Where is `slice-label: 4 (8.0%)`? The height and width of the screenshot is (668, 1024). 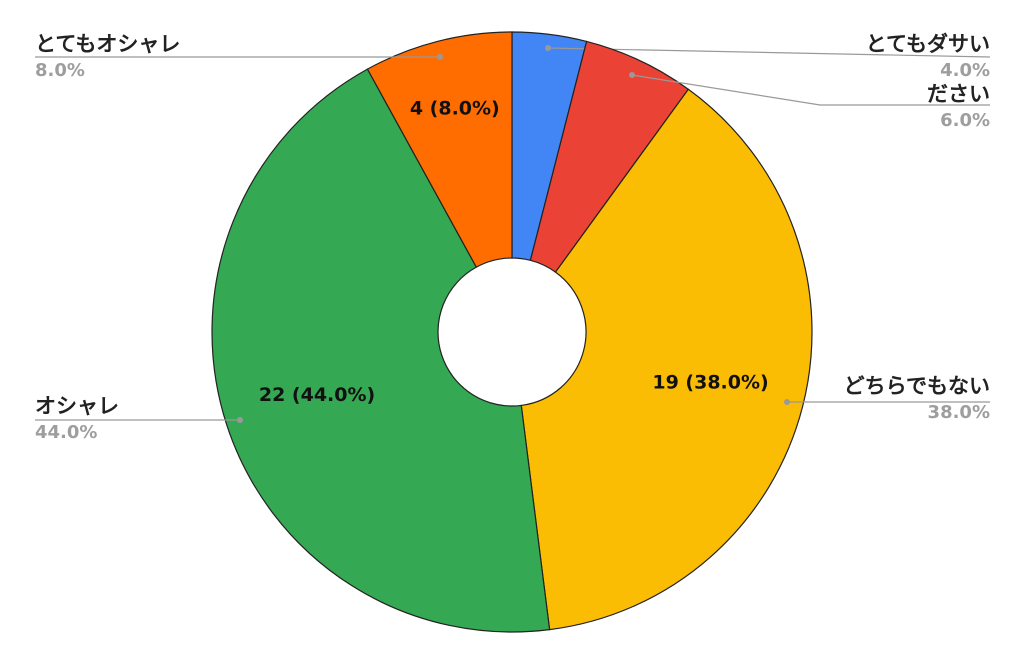
slice-label: 4 (8.0%) is located at coordinates (455, 109).